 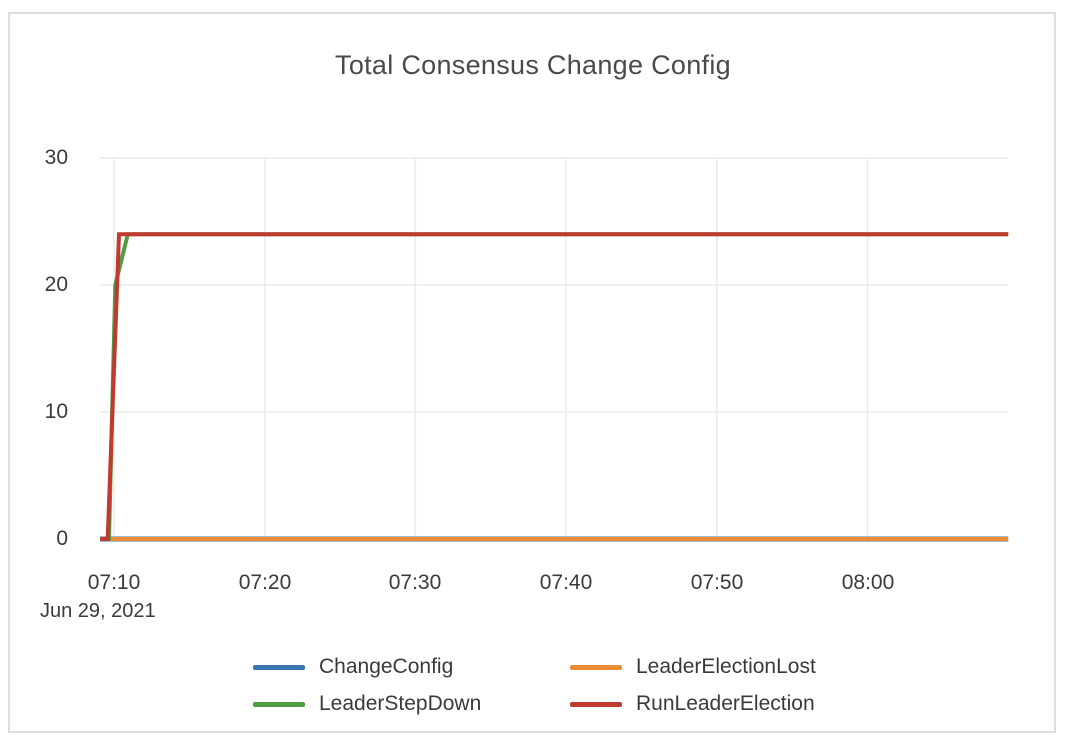 I want to click on legend-item-runleaderelection: RunLeaderElection, so click(x=692, y=704).